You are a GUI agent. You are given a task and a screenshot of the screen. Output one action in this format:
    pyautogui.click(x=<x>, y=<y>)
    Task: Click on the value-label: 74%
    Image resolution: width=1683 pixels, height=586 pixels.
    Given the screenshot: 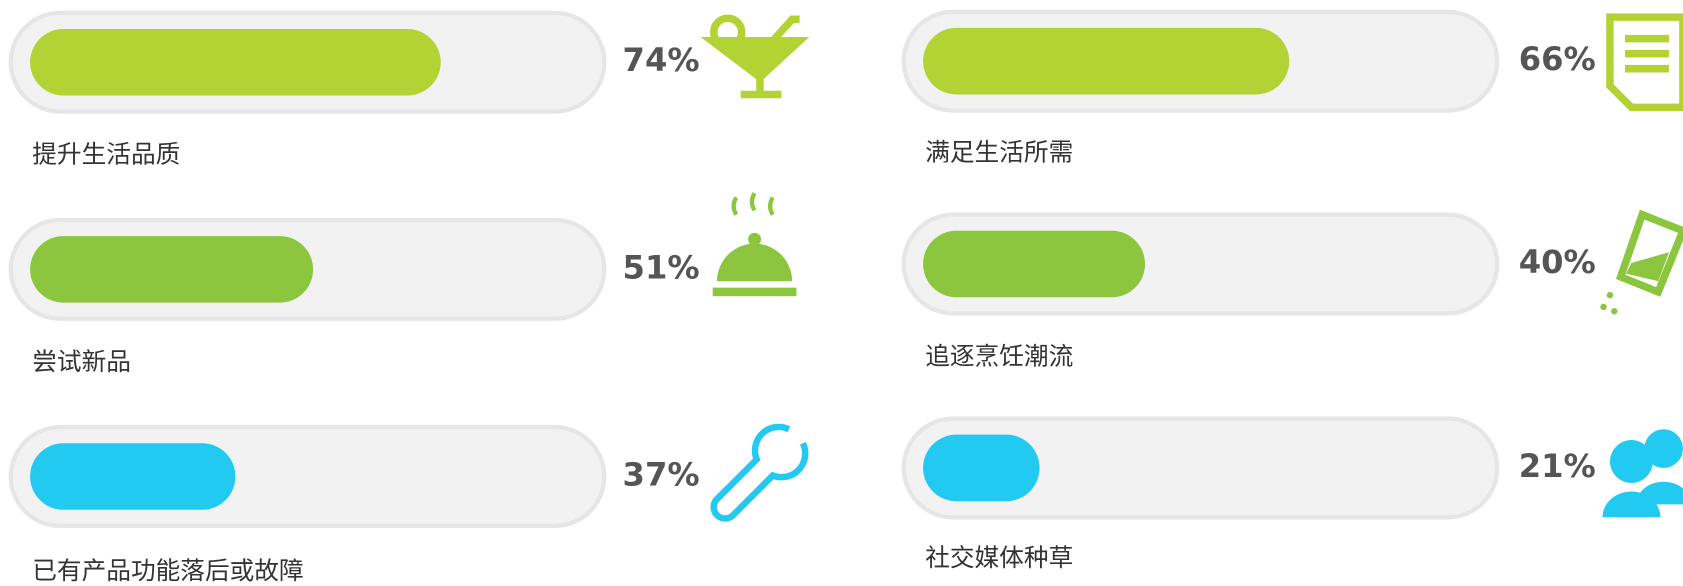 What is the action you would take?
    pyautogui.click(x=661, y=60)
    